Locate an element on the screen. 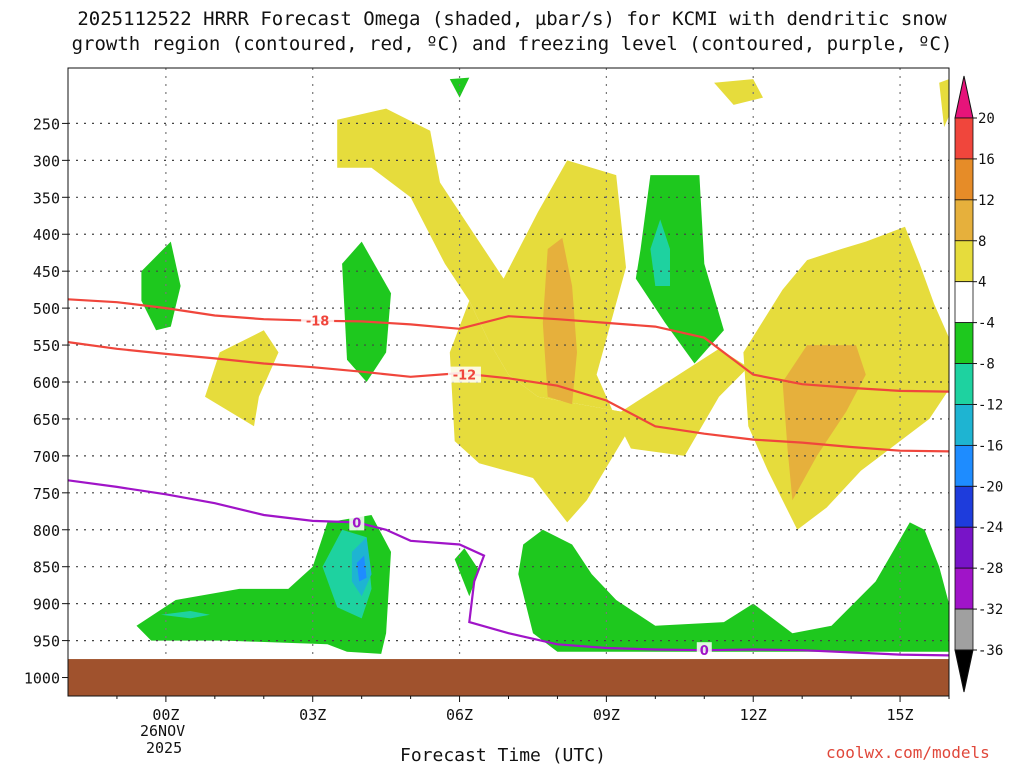 Image resolution: width=1024 pixels, height=768 pixels. y-tick-label-500: 500 is located at coordinates (46, 309).